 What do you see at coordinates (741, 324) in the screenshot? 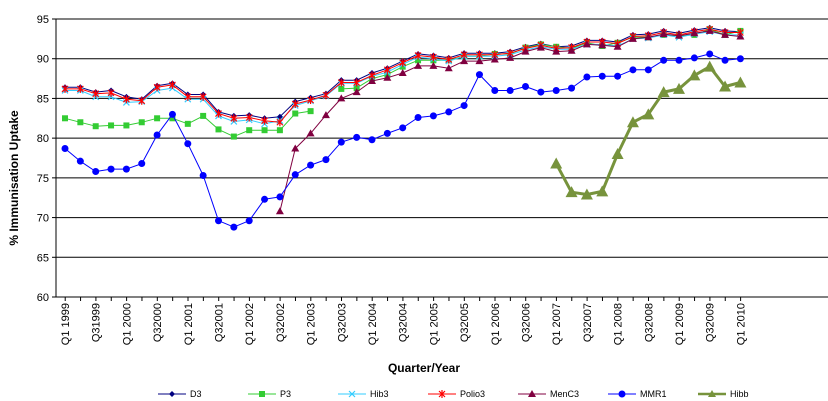
I see `x-tick-label: Q1 2010` at bounding box center [741, 324].